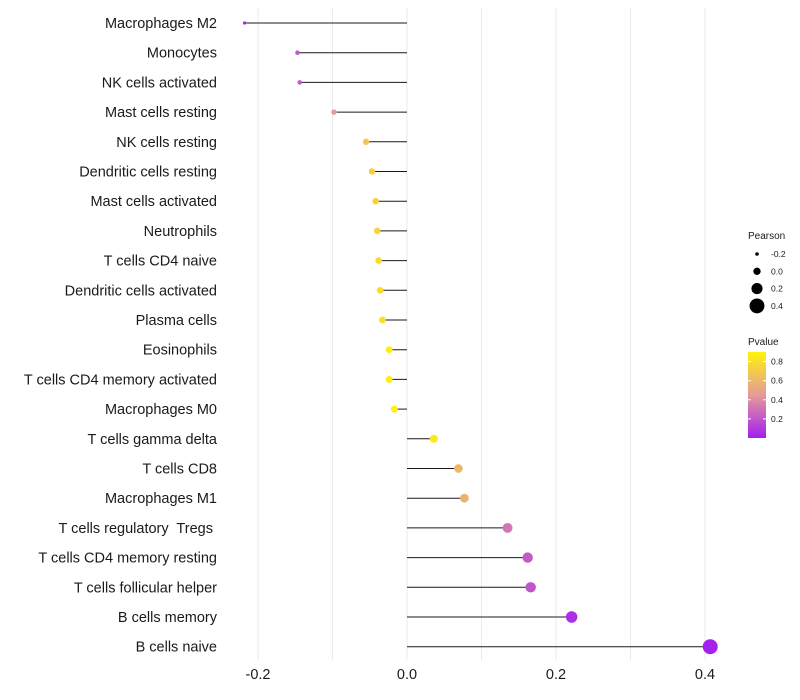 The image size is (800, 700). I want to click on category-label: T cells follicular helper, so click(145, 588).